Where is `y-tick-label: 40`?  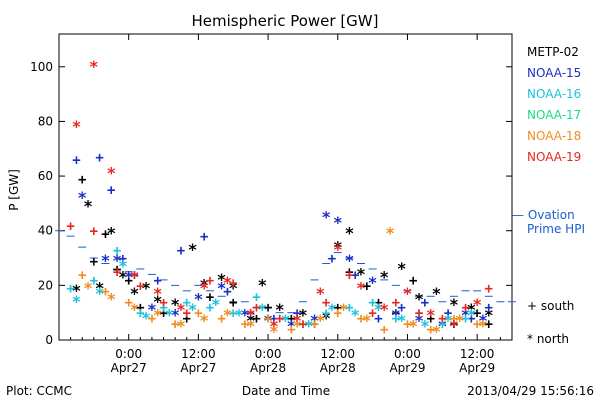 y-tick-label: 40 is located at coordinates (45, 231).